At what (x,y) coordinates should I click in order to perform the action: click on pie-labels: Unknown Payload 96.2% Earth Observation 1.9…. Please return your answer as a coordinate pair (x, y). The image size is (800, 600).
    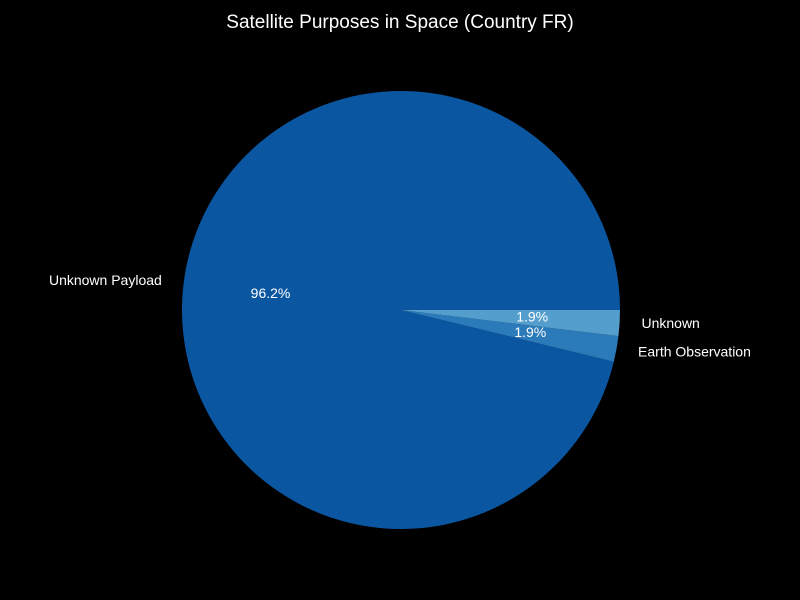
    Looking at the image, I should click on (400, 316).